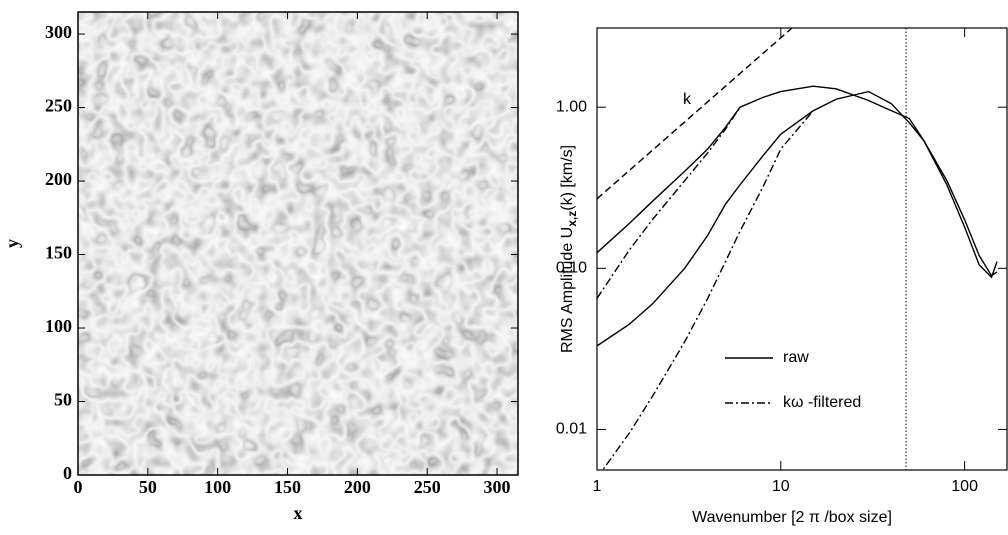 The width and height of the screenshot is (1008, 535). Describe the element at coordinates (792, 517) in the screenshot. I see `x-axis-label: Wavenumber [2 π /box size]` at that location.